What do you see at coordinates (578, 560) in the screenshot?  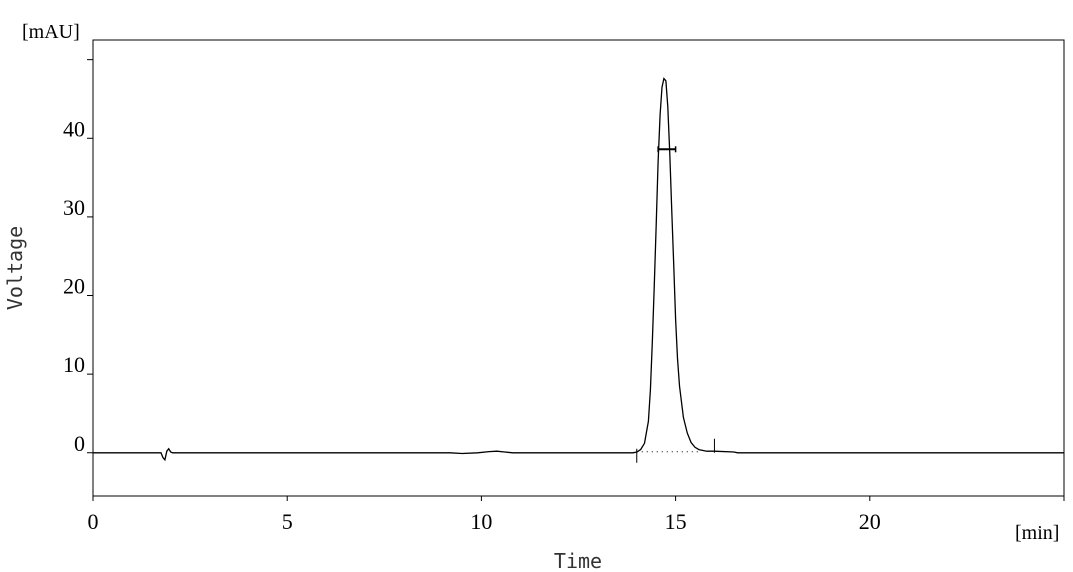 I see `x-axis-label: Time` at bounding box center [578, 560].